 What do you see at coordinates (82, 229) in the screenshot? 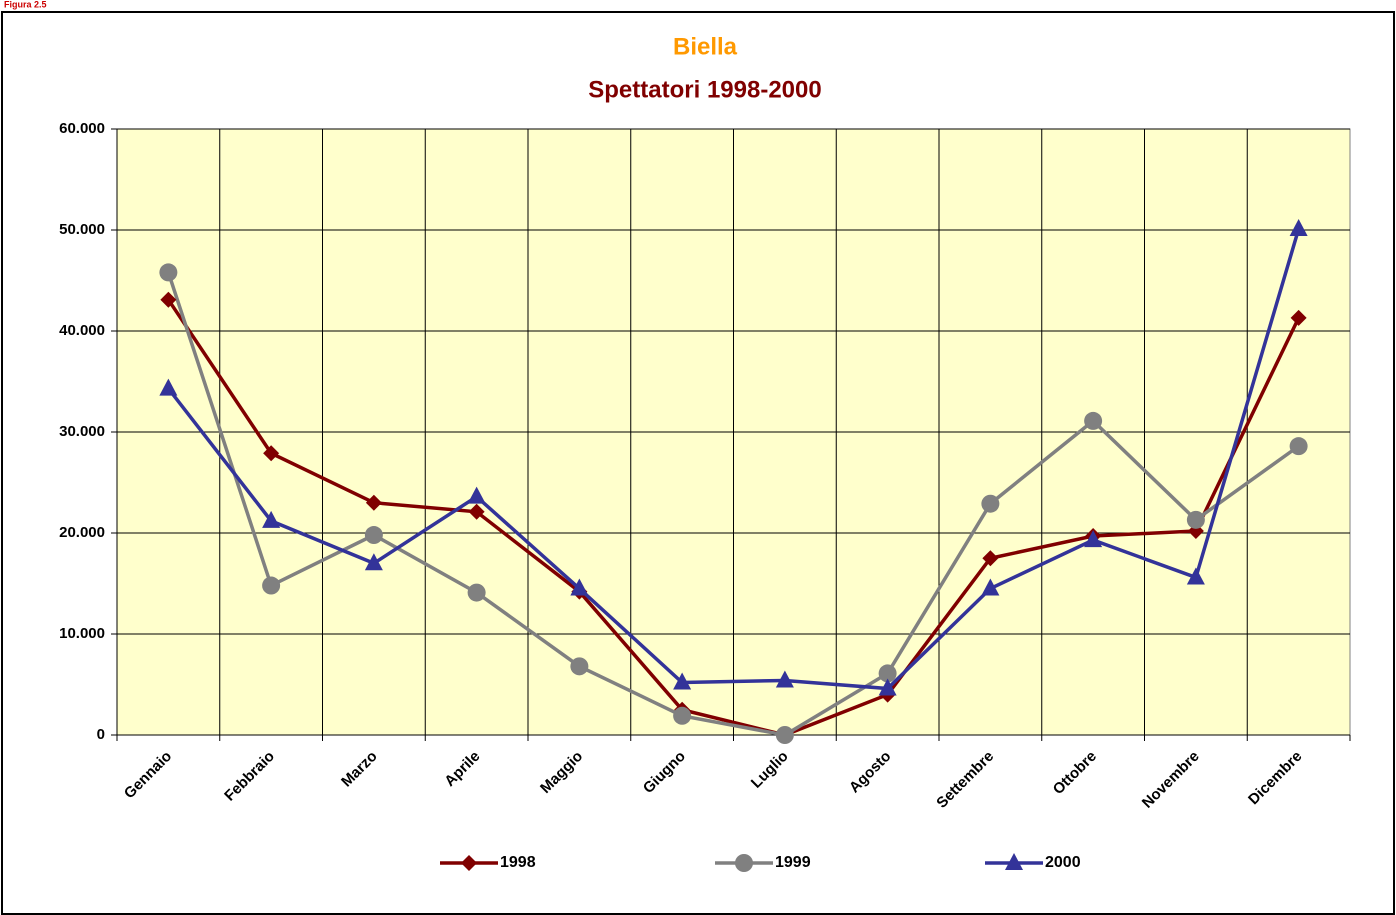
I see `y-tick-label: 50.000` at bounding box center [82, 229].